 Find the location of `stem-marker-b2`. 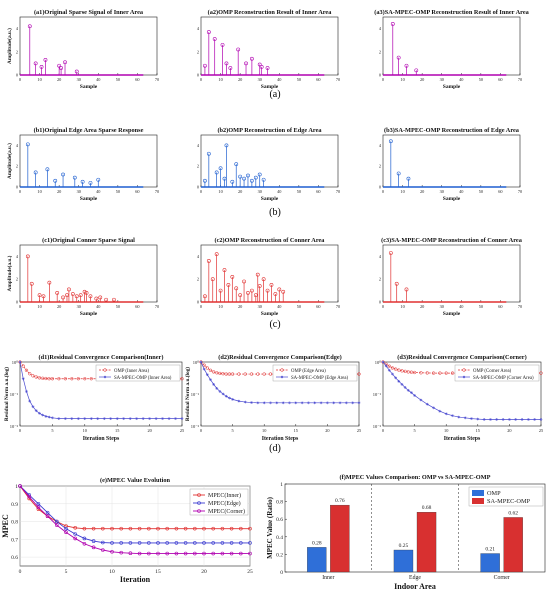

stem-marker-b2 is located at coordinates (224, 178).